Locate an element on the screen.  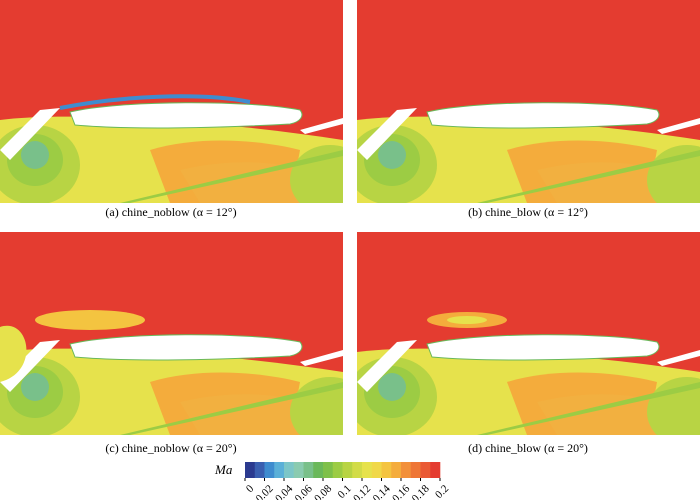
colorbar: 00.020.040.060.08 0.10.120.140.160.18 0.2 is located at coordinates (347, 481).